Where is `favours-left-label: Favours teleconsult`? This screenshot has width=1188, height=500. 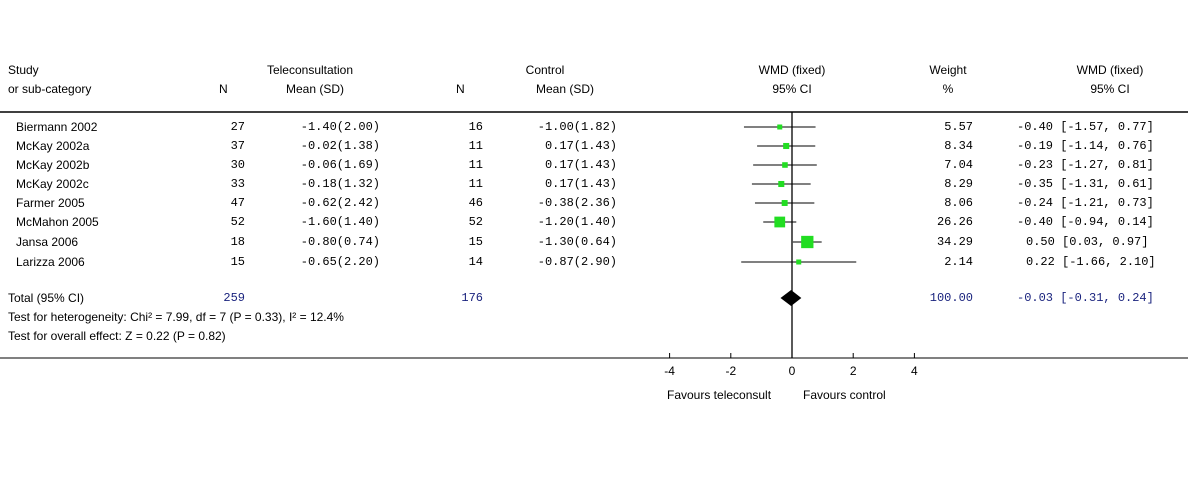 favours-left-label: Favours teleconsult is located at coordinates (719, 395).